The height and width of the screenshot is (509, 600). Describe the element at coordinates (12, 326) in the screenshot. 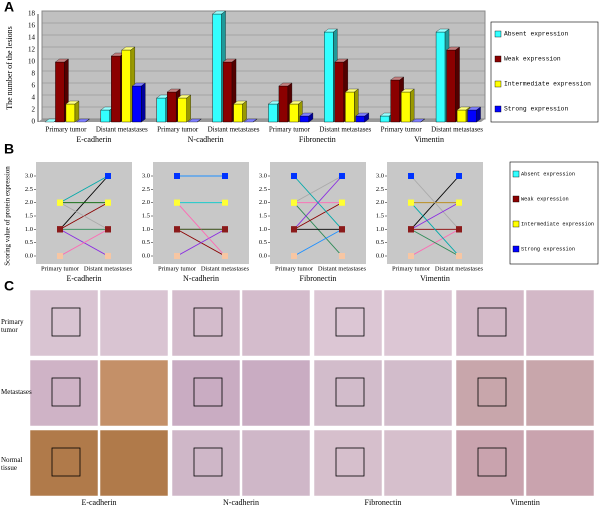

I see `row-label: Primary tumor` at that location.